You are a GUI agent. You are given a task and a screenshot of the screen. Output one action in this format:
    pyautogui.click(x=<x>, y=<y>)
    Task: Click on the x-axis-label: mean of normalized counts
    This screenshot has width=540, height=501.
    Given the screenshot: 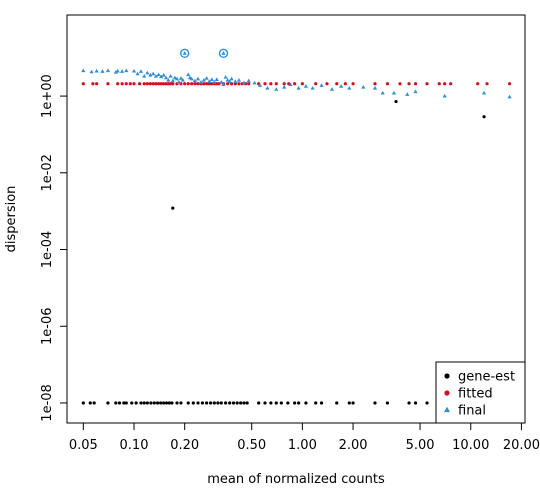 What is the action you would take?
    pyautogui.click(x=296, y=479)
    